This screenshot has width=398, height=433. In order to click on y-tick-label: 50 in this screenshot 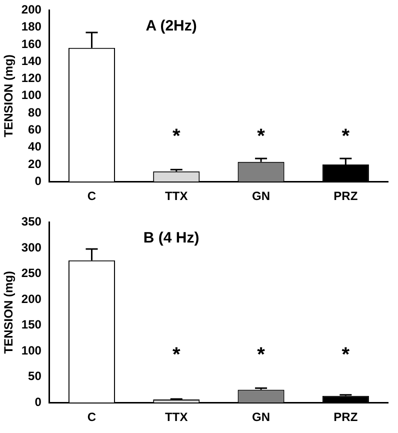, I will do `click(35, 376)`.